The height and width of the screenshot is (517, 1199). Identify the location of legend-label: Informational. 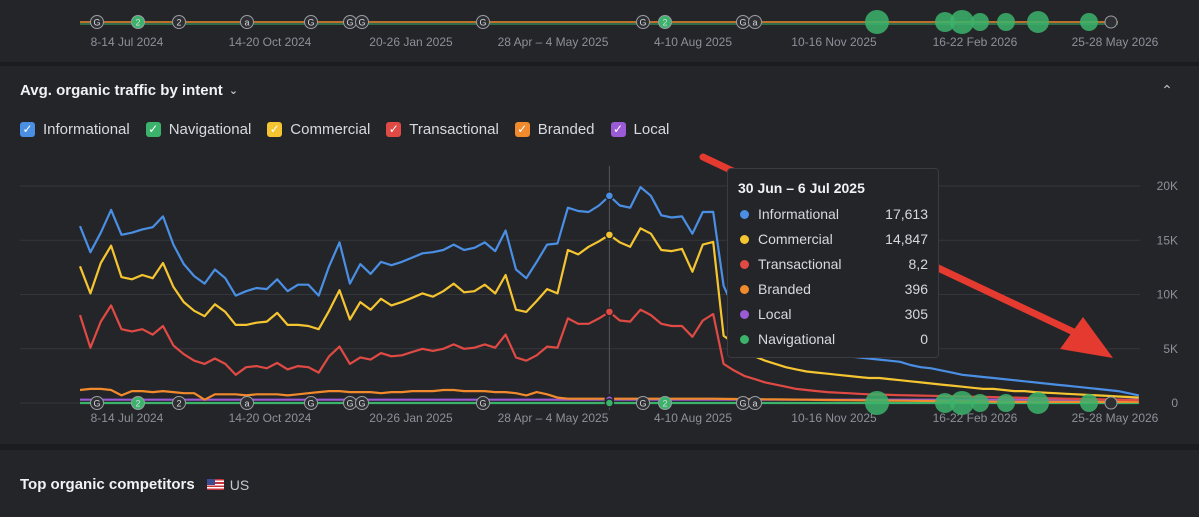
(86, 129).